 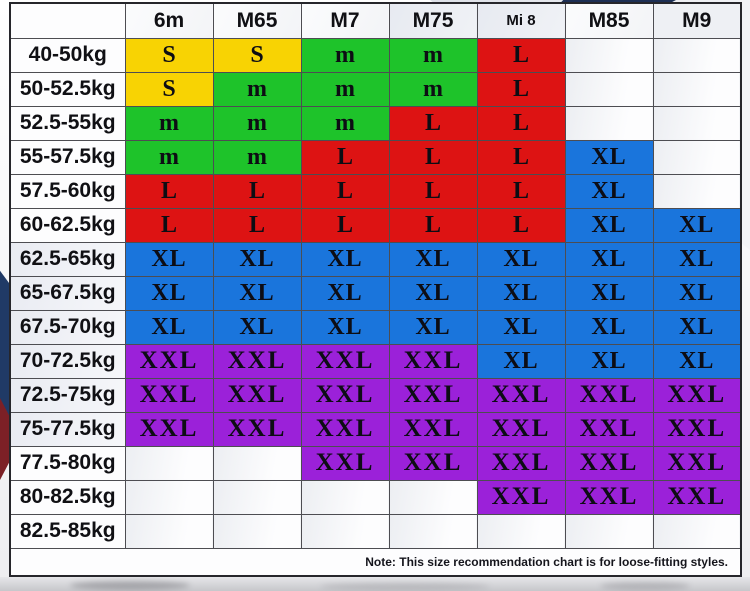 I want to click on column-header-m85: M85, so click(x=609, y=20).